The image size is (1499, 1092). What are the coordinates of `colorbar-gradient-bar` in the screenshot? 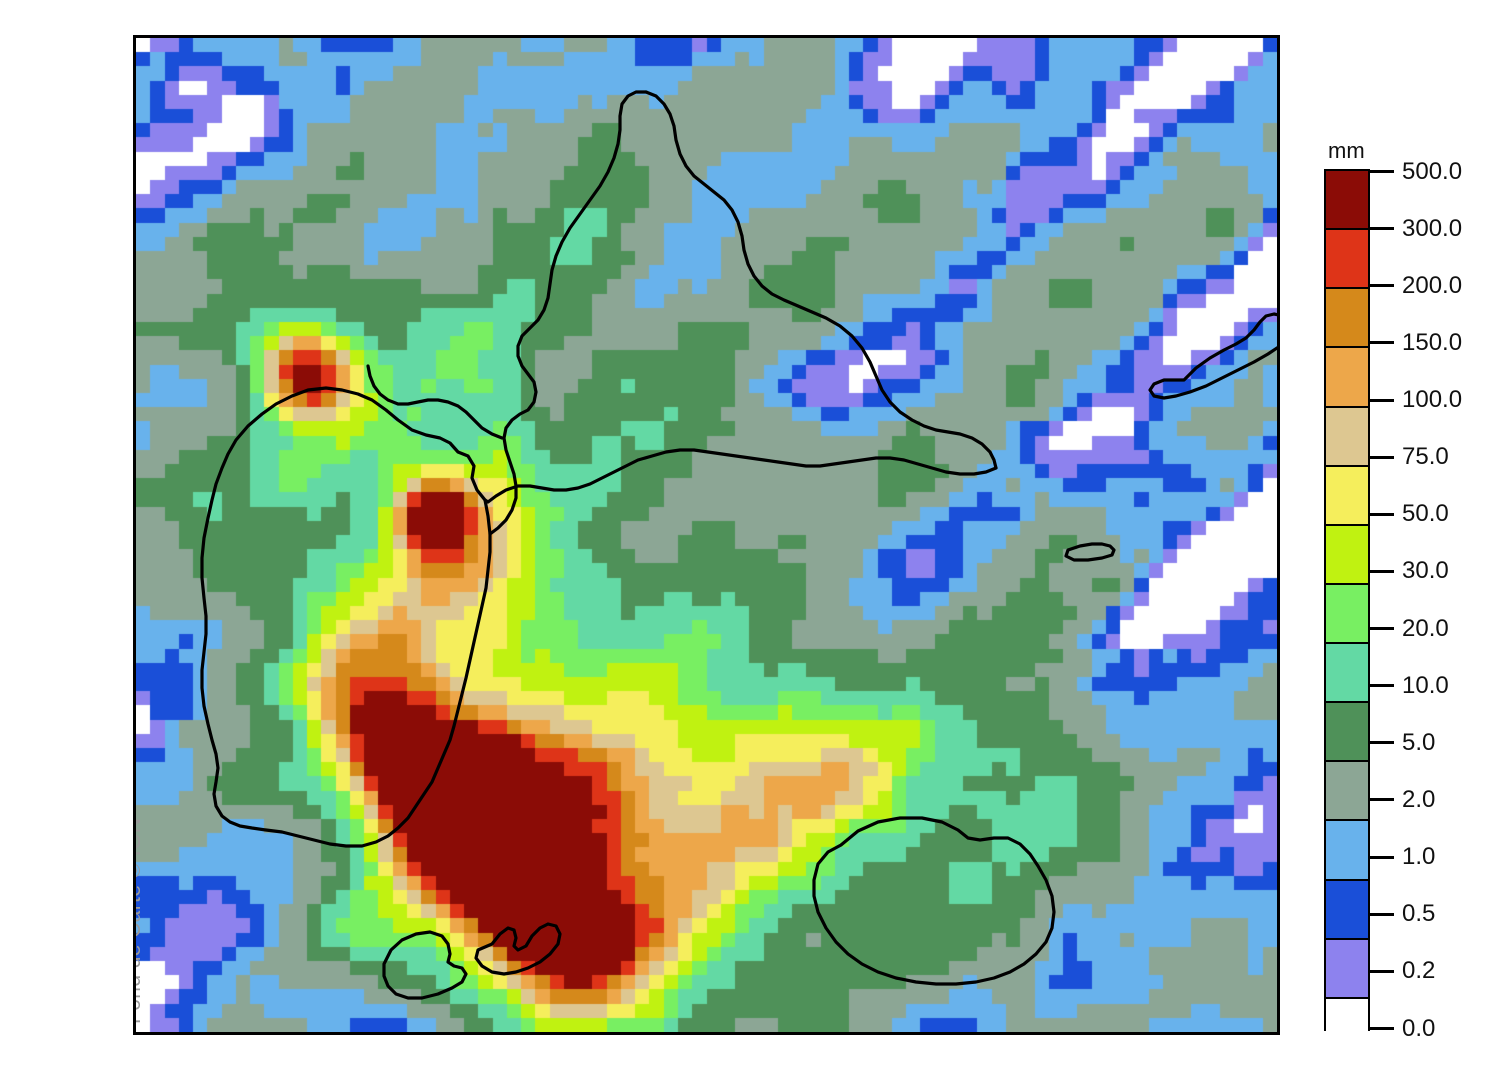 It's located at (1347, 612).